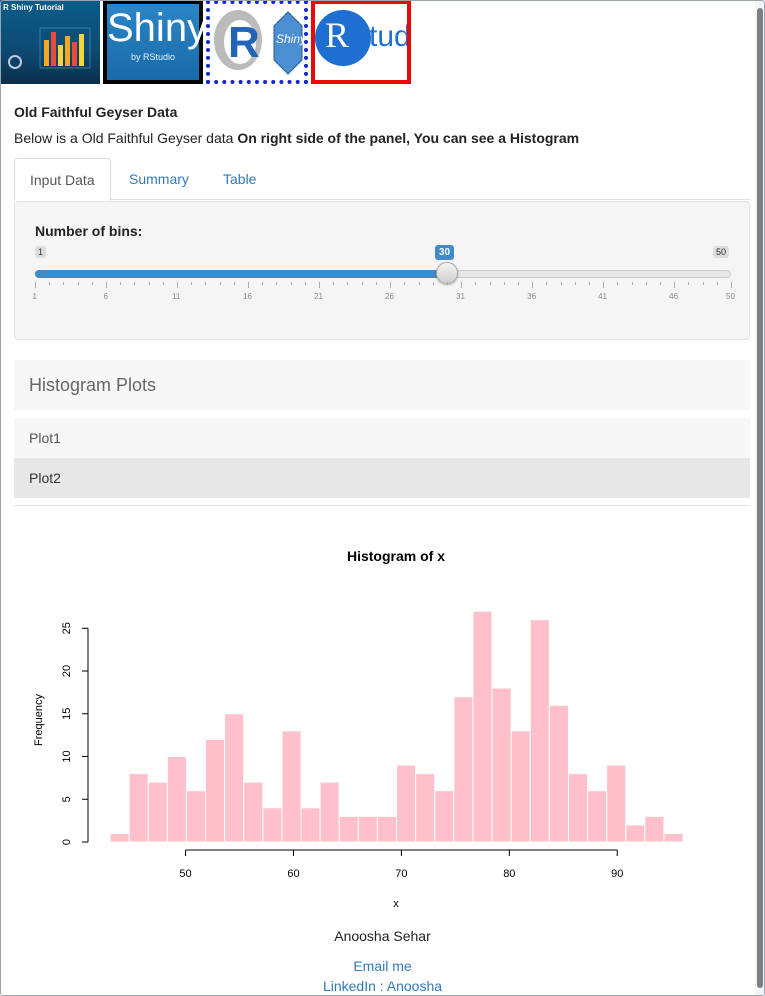 The image size is (765, 996). Describe the element at coordinates (105, 296) in the screenshot. I see `slider-tick-label: 6` at that location.